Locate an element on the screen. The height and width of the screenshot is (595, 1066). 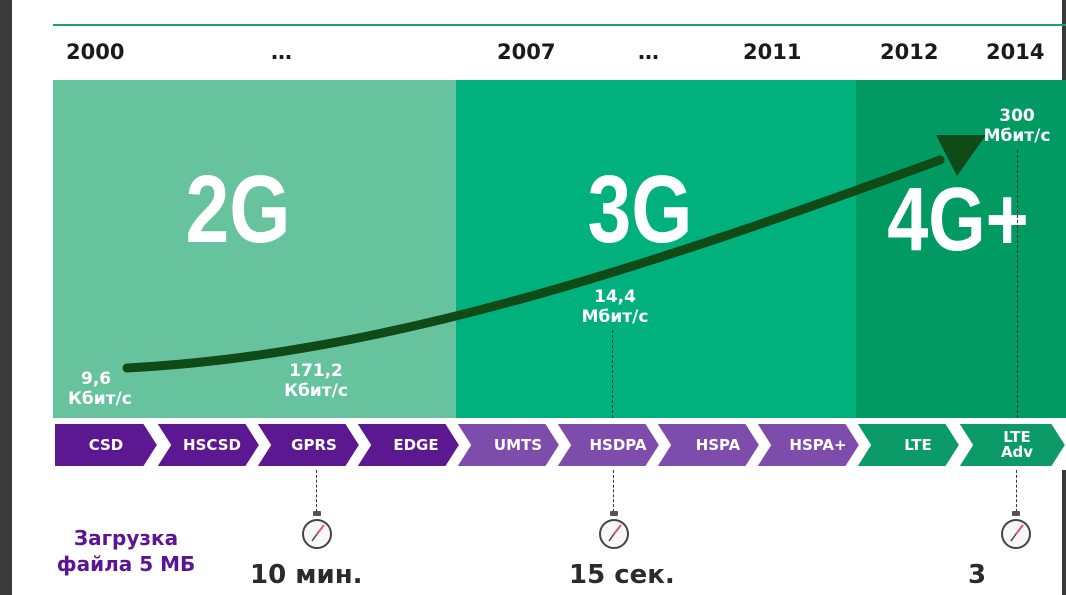
year-2012: 2012 is located at coordinates (909, 52).